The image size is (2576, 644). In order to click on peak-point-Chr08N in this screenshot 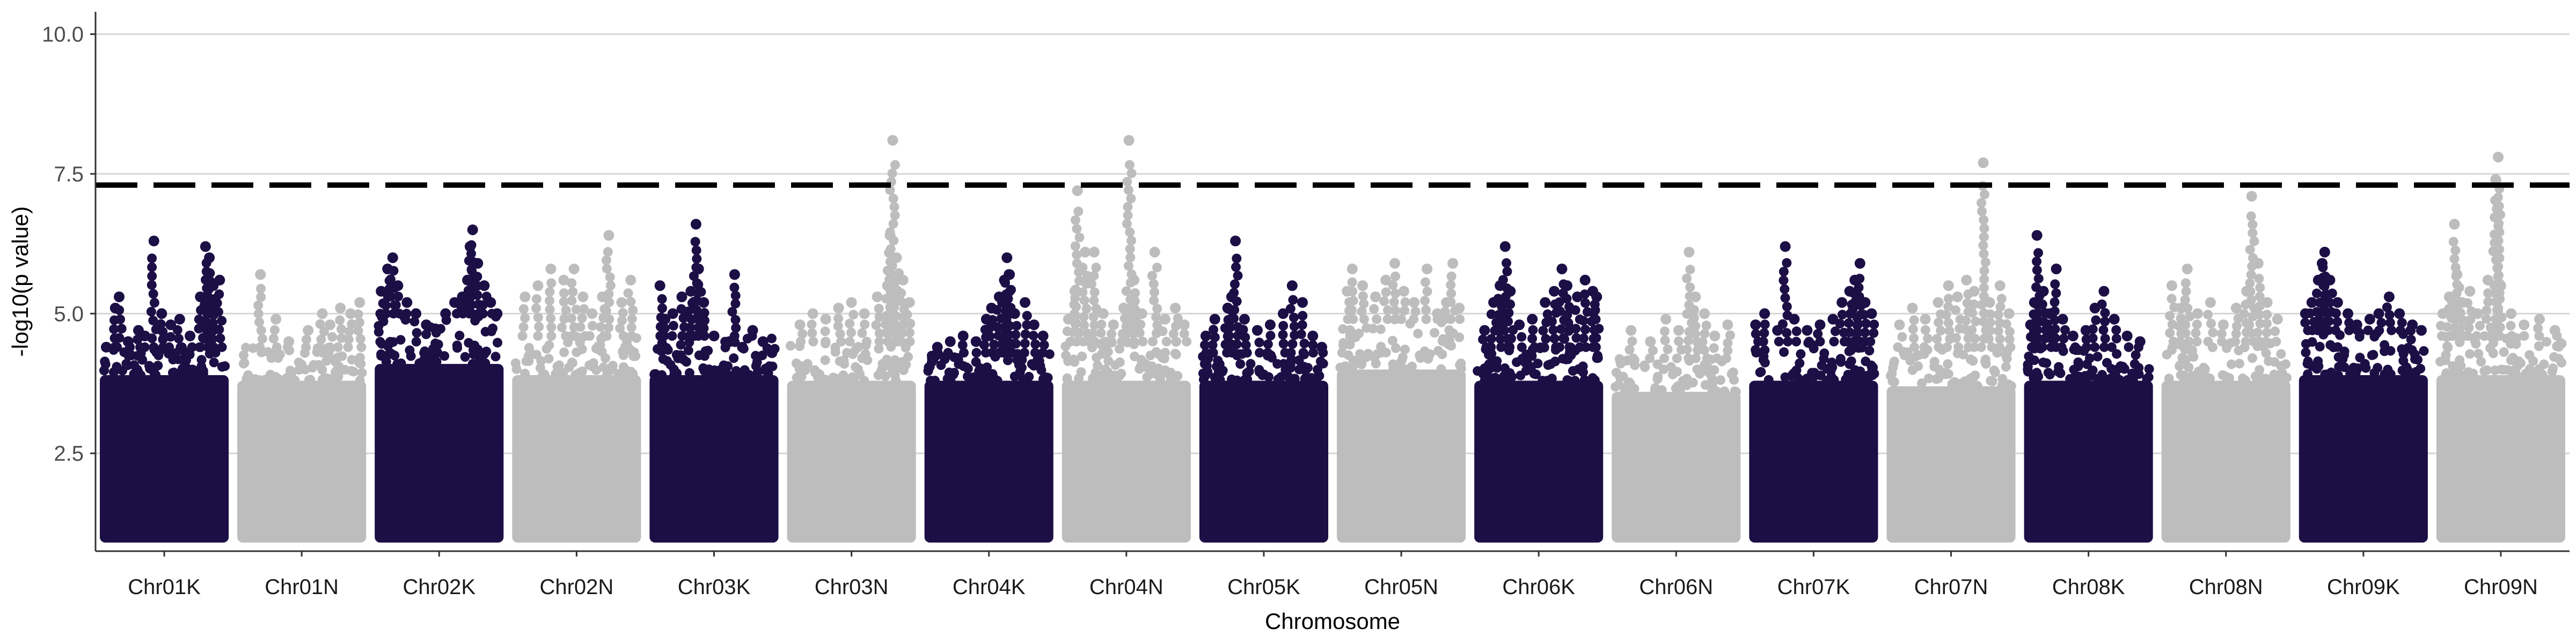, I will do `click(2197, 313)`.